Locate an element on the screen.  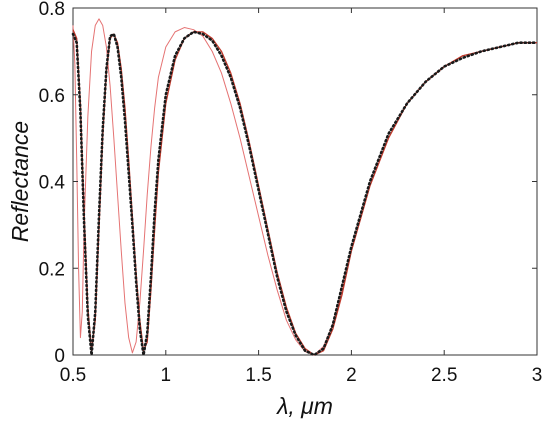
x-tick-label: 2.5 is located at coordinates (444, 375).